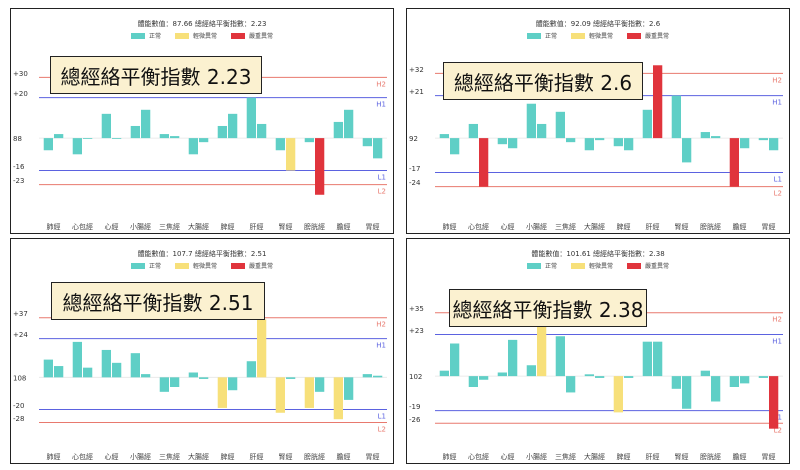  Describe the element at coordinates (734, 162) in the screenshot. I see `bar-severe` at that location.